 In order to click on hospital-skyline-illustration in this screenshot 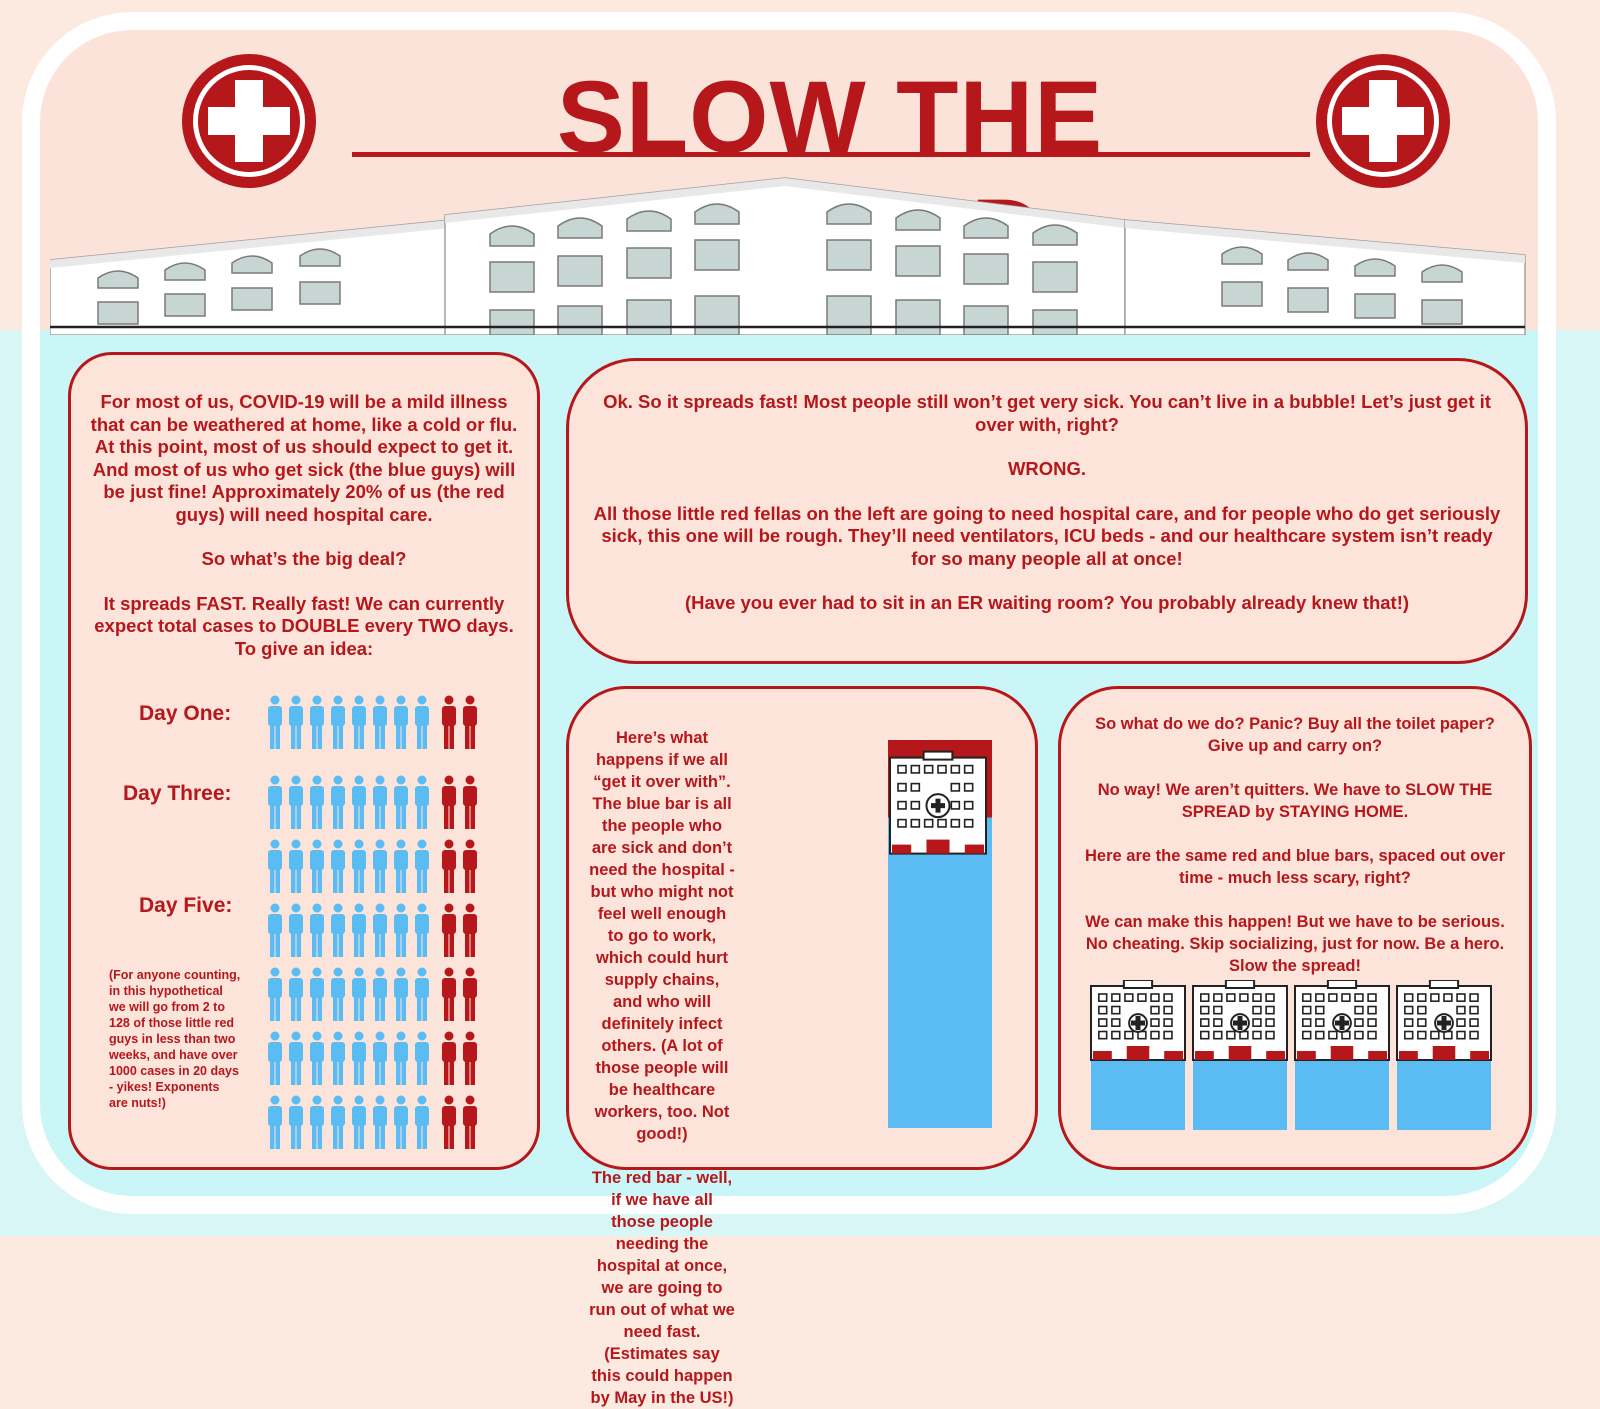, I will do `click(788, 256)`.